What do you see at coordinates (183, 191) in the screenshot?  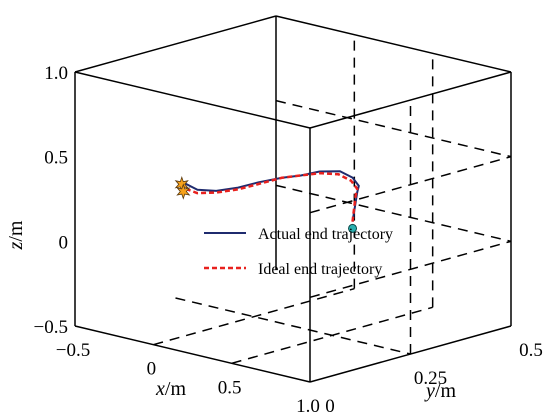 I see `start-star-marker` at bounding box center [183, 191].